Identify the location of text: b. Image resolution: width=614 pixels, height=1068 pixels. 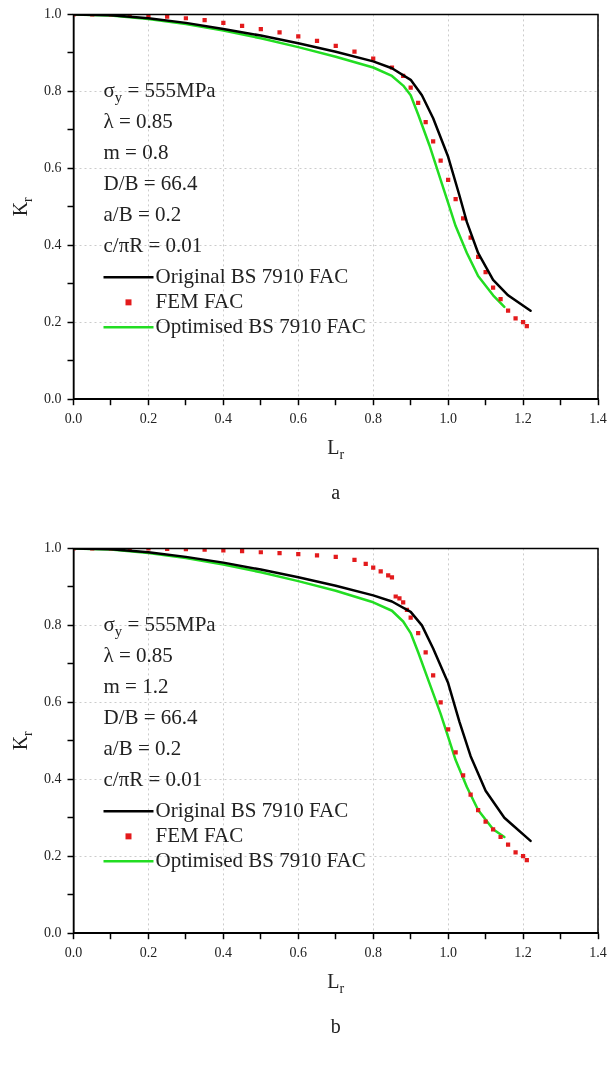
(335, 1026).